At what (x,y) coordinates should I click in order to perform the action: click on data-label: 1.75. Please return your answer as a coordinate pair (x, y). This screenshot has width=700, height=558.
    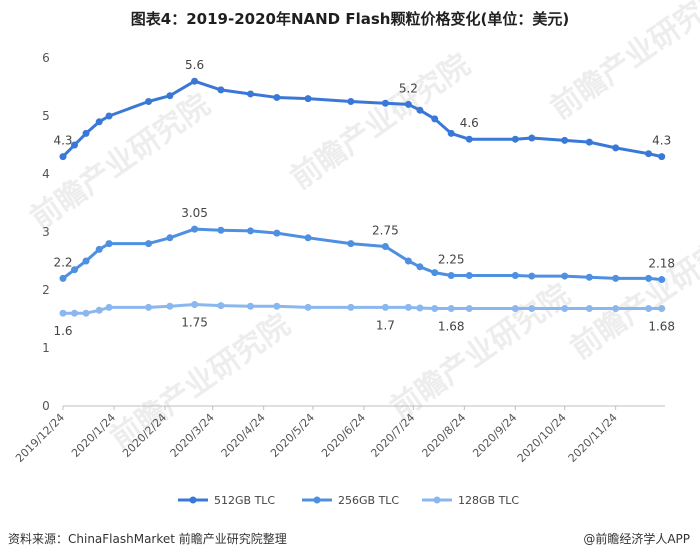
    Looking at the image, I should click on (194, 323).